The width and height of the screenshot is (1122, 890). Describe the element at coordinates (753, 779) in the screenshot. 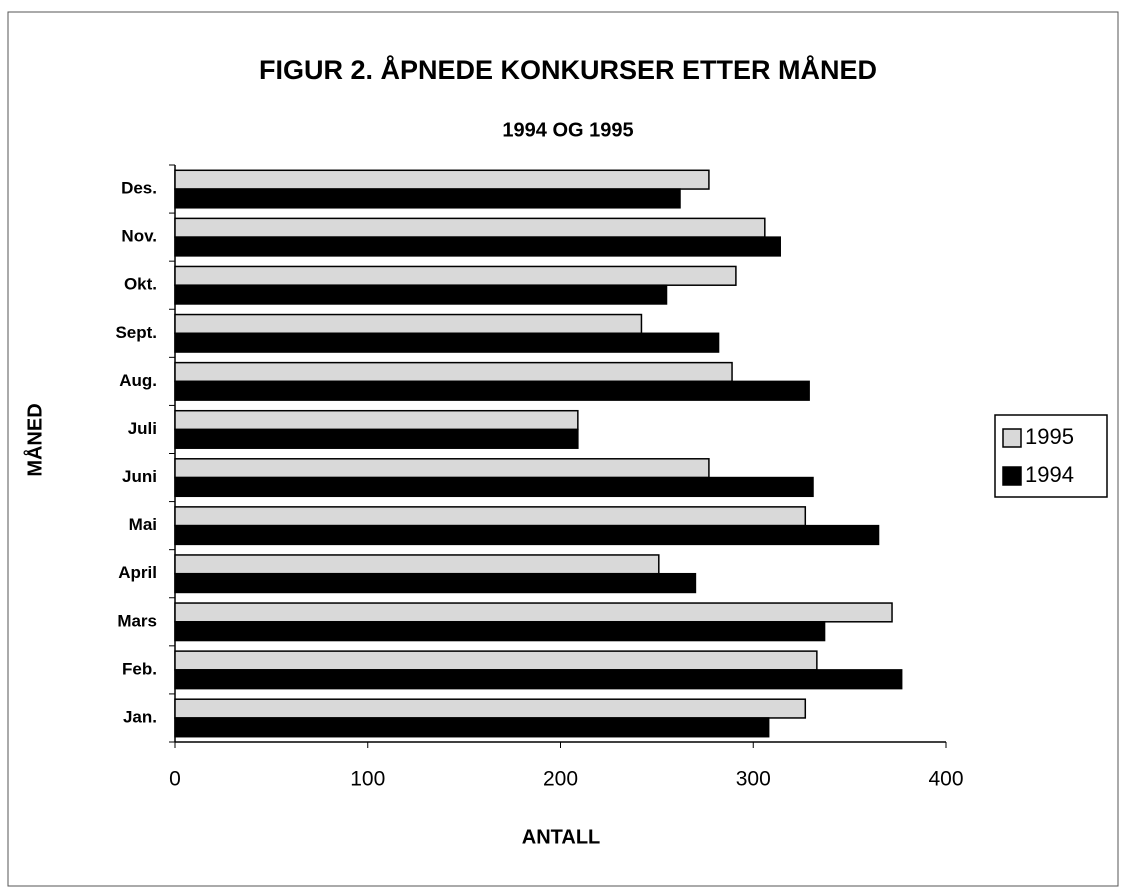

I see `x-tick-label: 300` at that location.